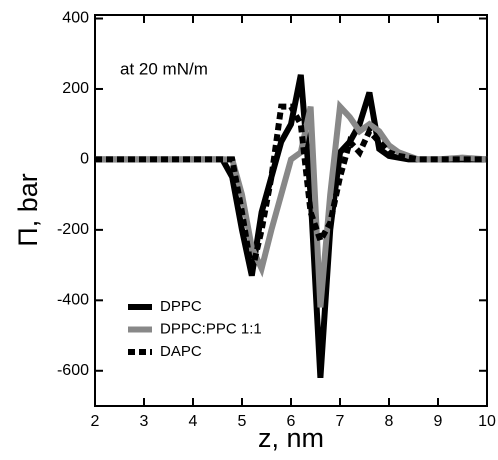 This screenshot has width=498, height=460. What do you see at coordinates (340, 421) in the screenshot?
I see `x-tick-label: 7` at bounding box center [340, 421].